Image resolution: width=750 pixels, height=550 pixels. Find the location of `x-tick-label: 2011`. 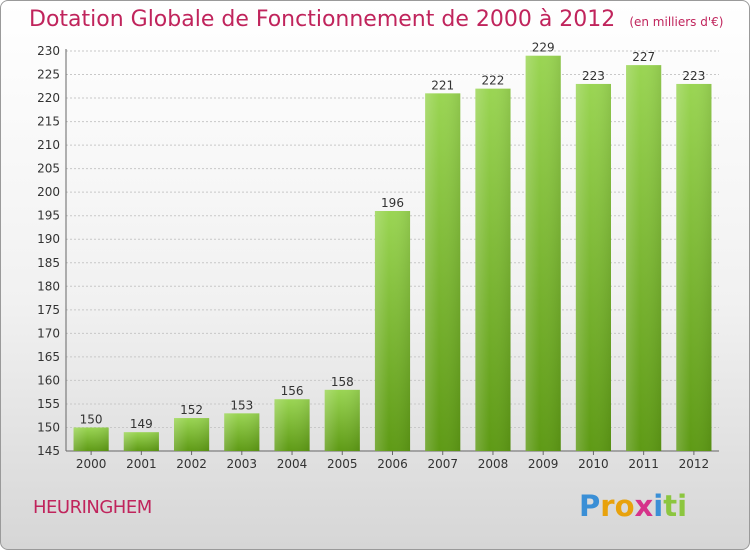

x-tick-label: 2011 is located at coordinates (643, 464).